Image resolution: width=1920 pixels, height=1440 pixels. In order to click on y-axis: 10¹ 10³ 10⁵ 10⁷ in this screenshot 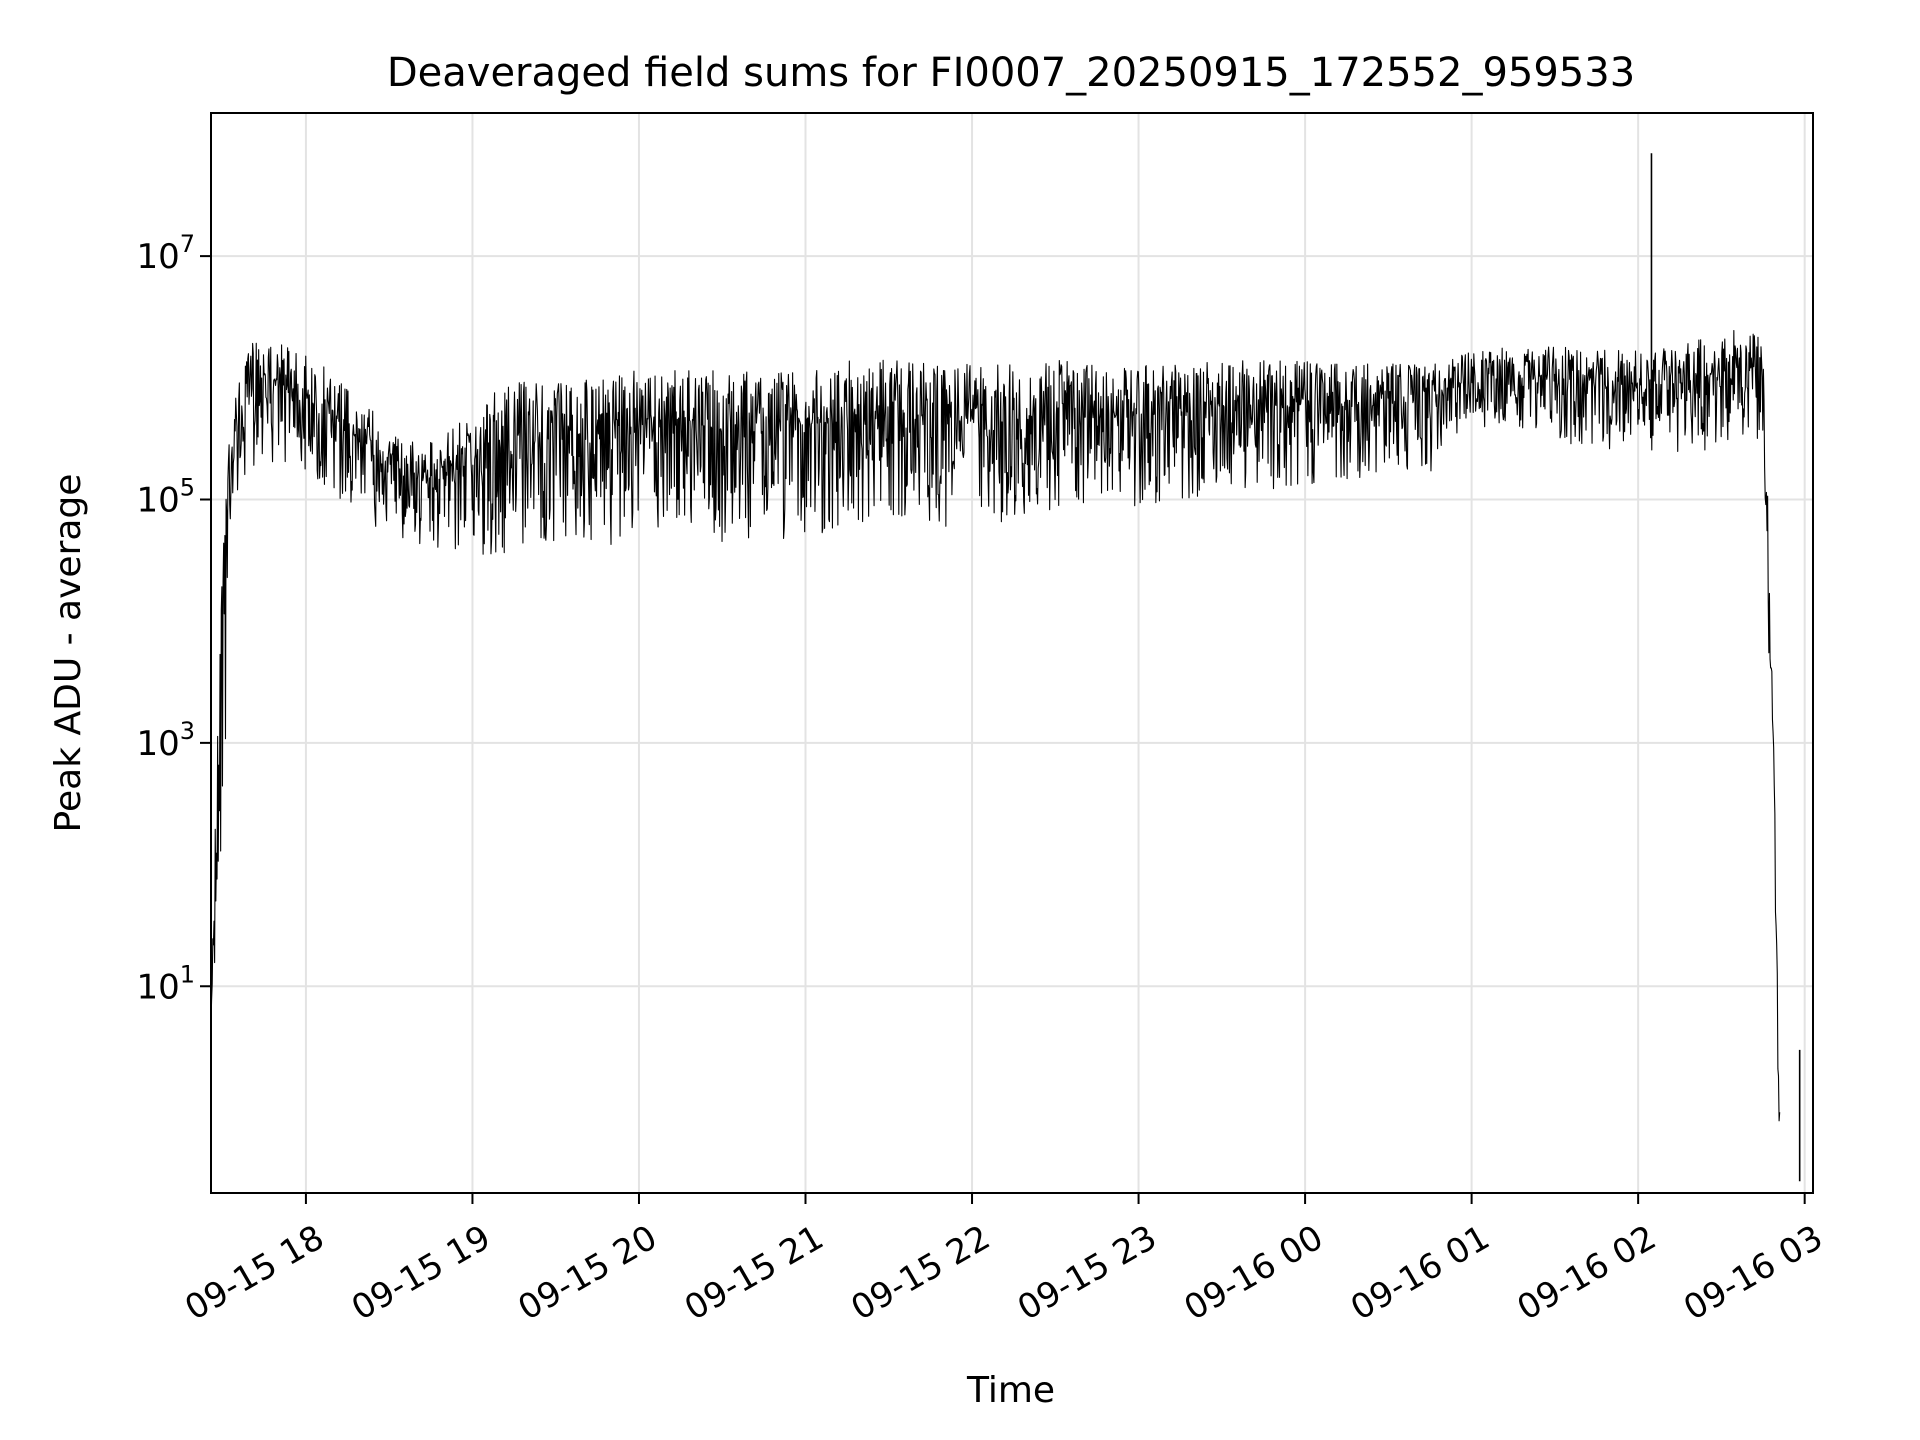, I will do `click(173, 618)`.